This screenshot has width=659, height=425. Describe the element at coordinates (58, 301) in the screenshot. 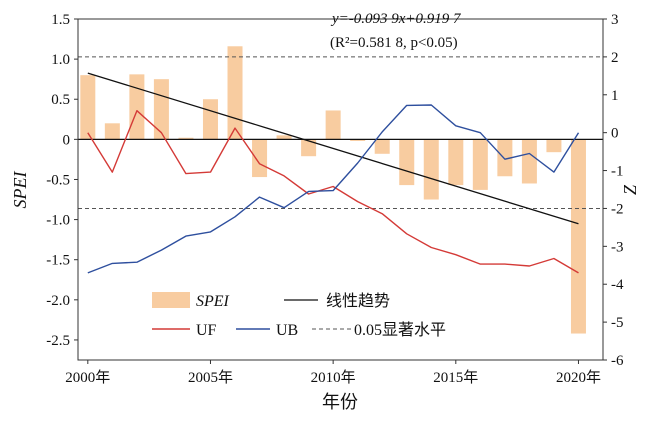

I see `y-left-tick-label: -2.0` at that location.